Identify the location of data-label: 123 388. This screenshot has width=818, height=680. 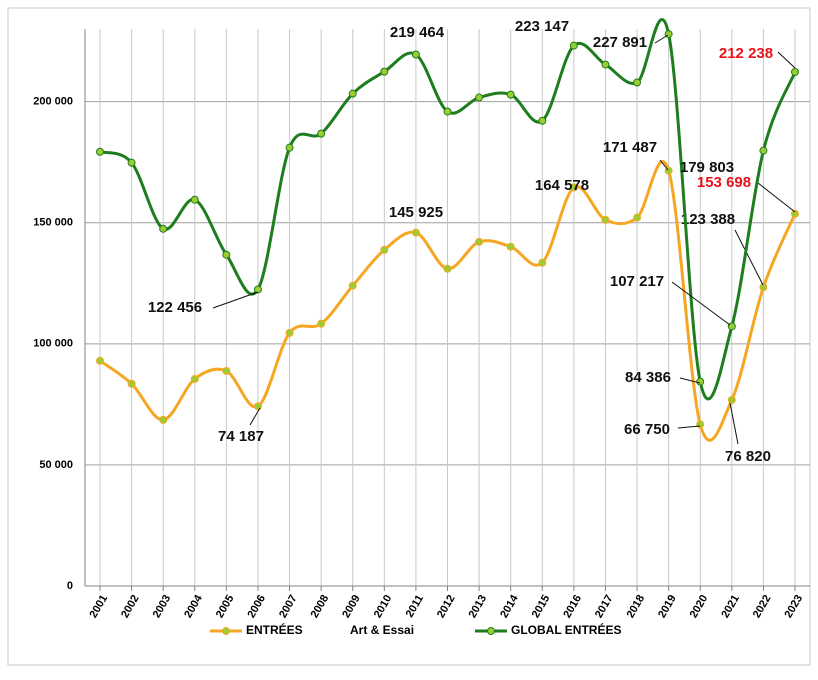
(708, 219).